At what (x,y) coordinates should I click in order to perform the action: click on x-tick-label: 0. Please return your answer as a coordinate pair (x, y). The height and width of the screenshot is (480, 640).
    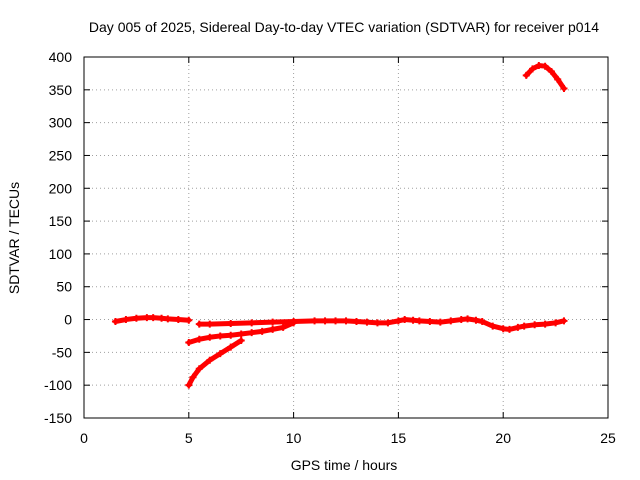
    Looking at the image, I should click on (84, 438).